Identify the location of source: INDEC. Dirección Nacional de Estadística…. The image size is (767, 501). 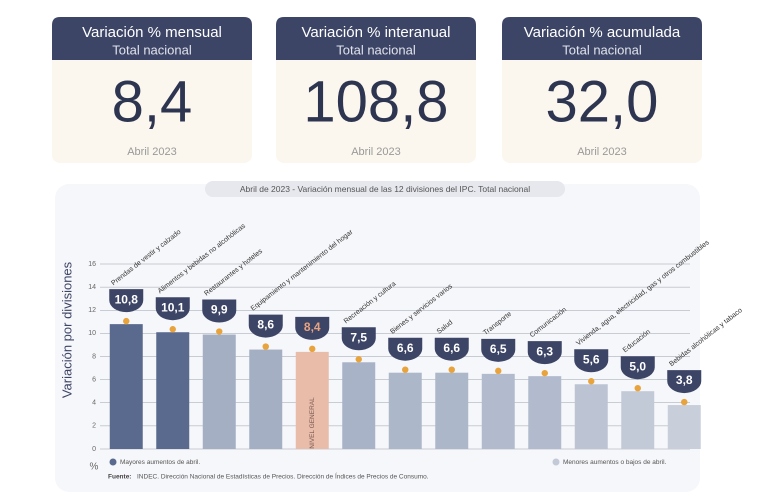
(283, 476).